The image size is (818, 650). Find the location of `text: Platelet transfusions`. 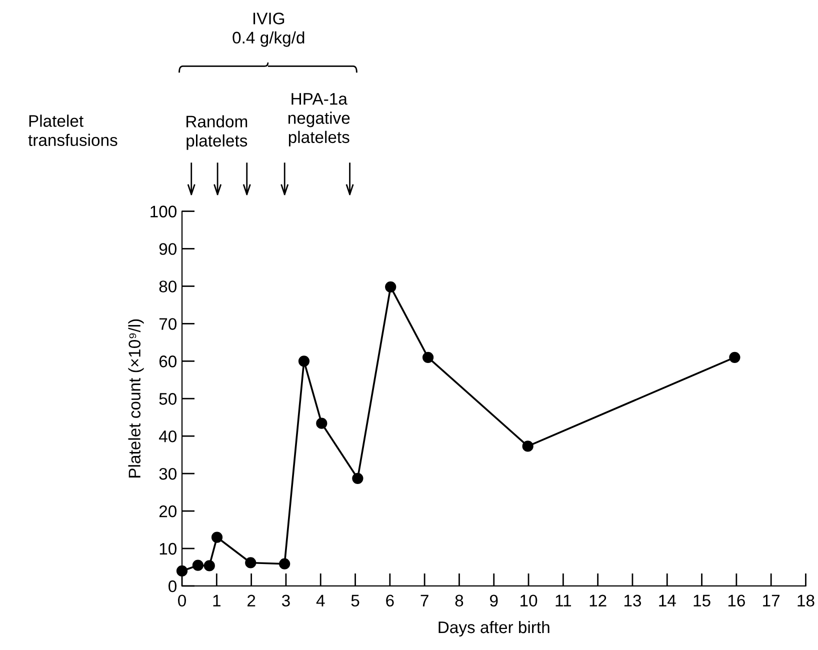

text: Platelet transfusions is located at coordinates (73, 130).